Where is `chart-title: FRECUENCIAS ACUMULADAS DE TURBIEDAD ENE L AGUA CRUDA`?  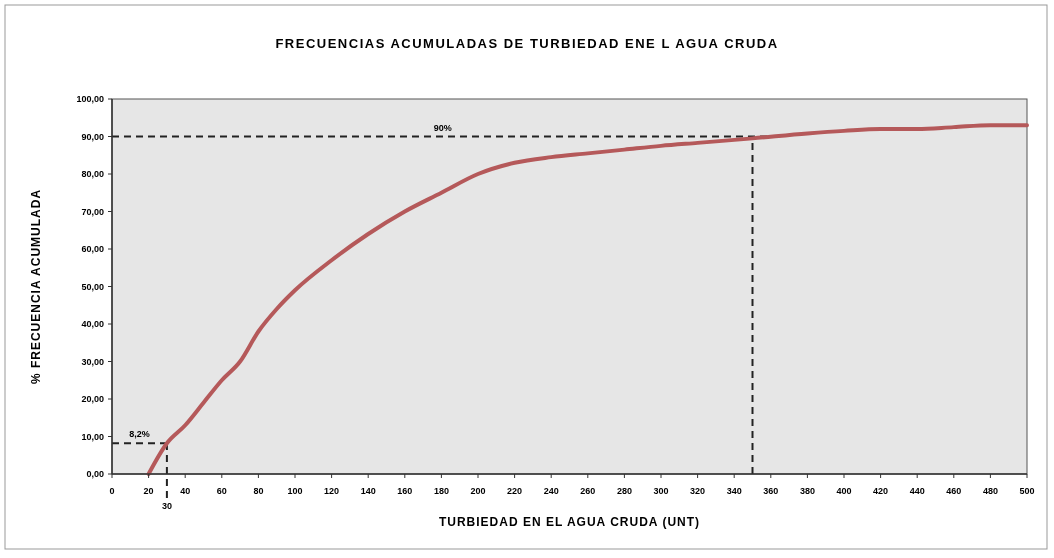
chart-title: FRECUENCIAS ACUMULADAS DE TURBIEDAD ENE L AGUA CRUDA is located at coordinates (527, 43).